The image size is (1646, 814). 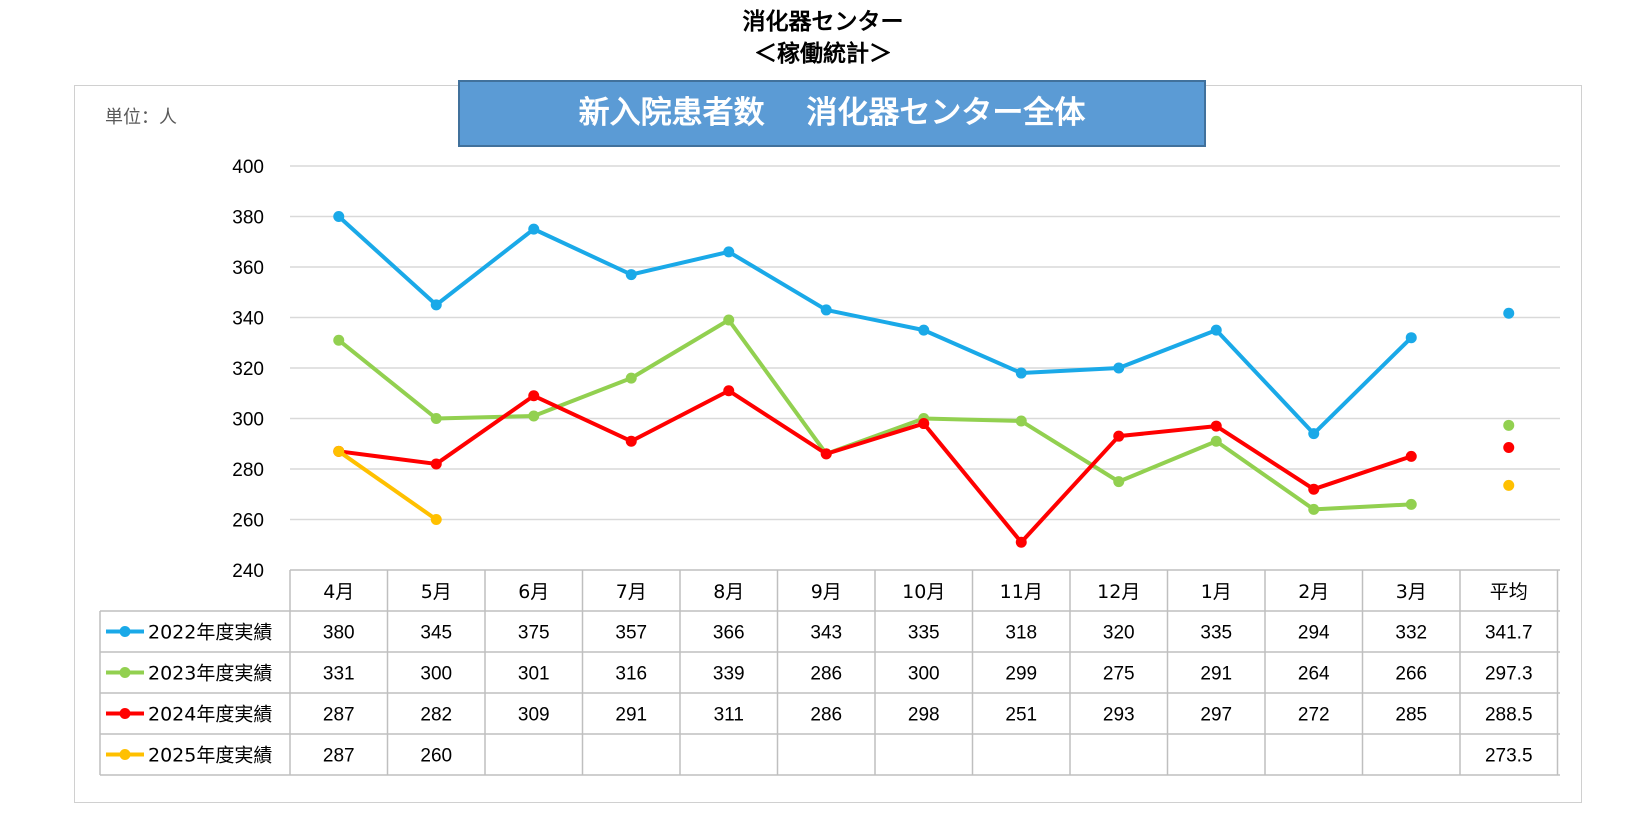 I want to click on average-value: 273.5, so click(x=1509, y=756).